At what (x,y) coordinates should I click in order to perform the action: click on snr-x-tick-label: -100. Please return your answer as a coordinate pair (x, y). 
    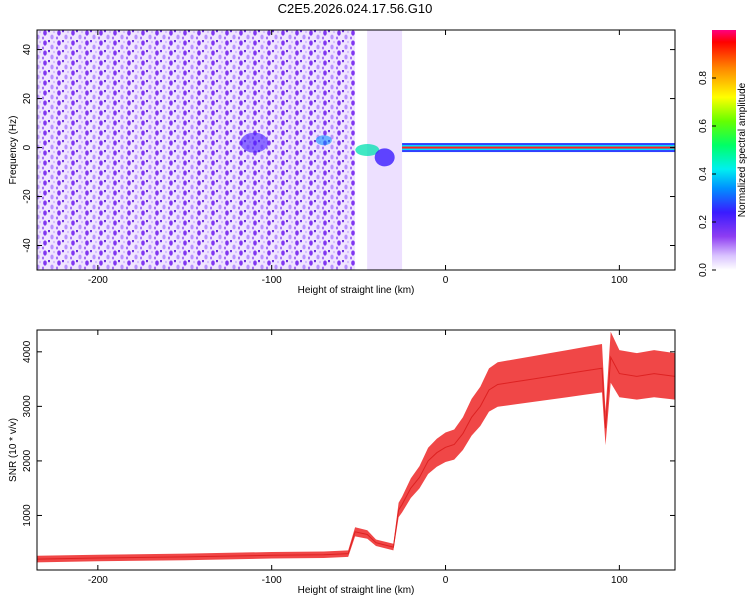
    Looking at the image, I should click on (272, 580).